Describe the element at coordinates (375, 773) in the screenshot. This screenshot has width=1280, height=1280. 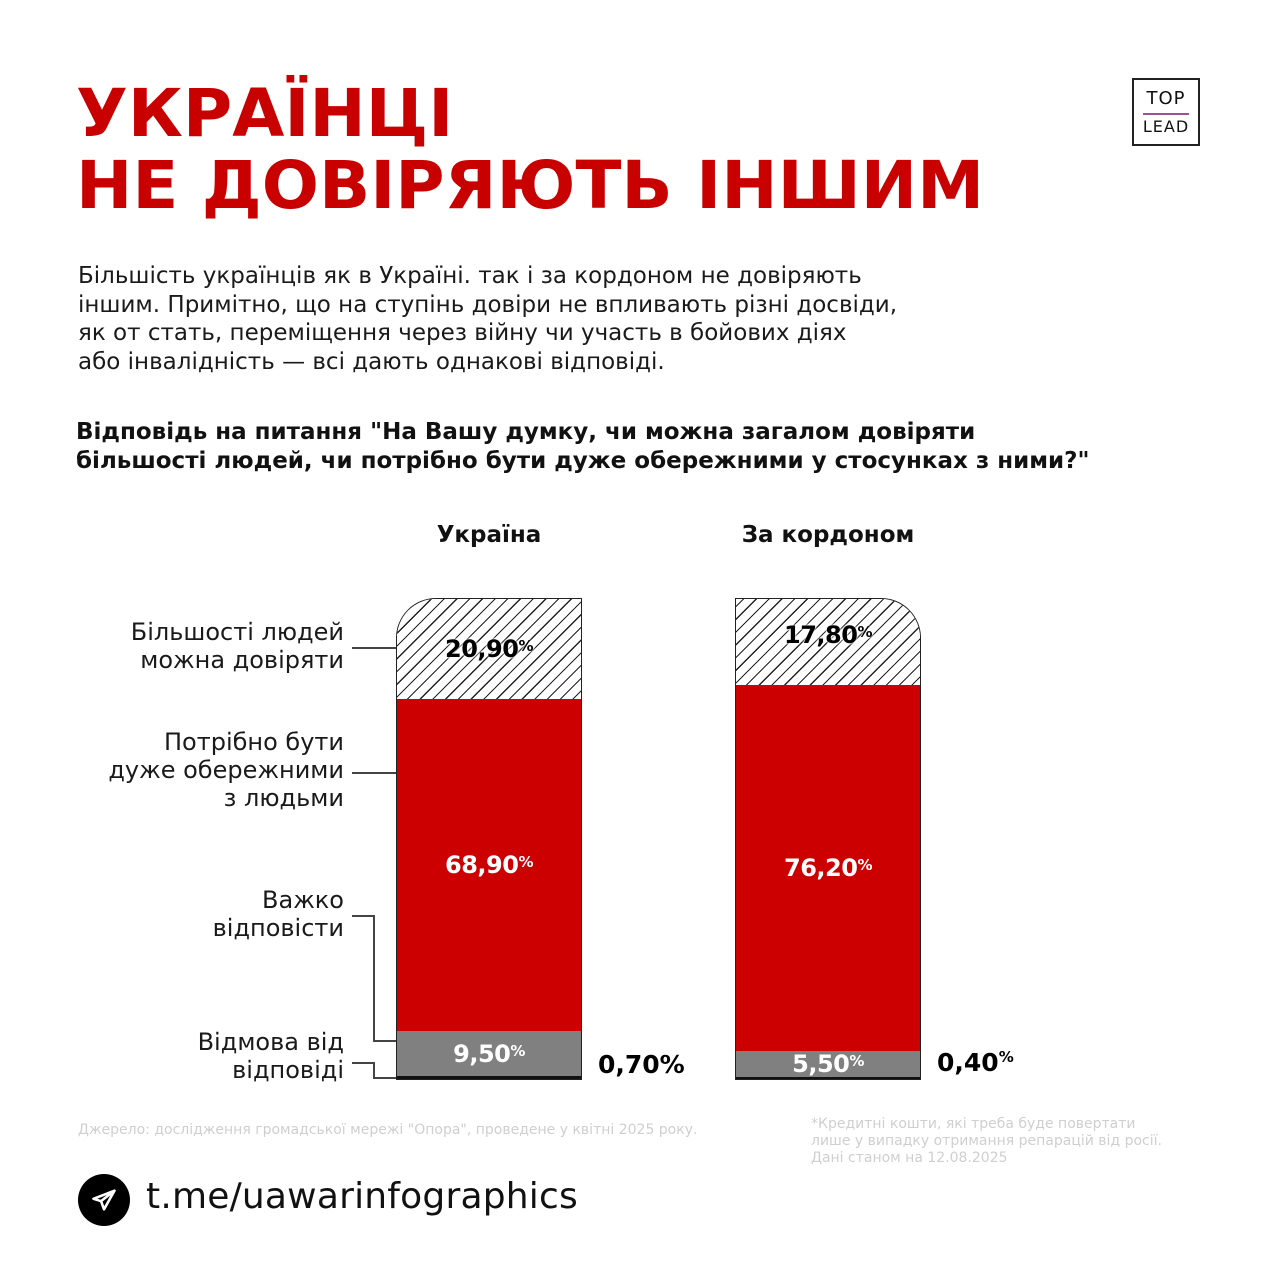
I see `leader-line-careful` at that location.